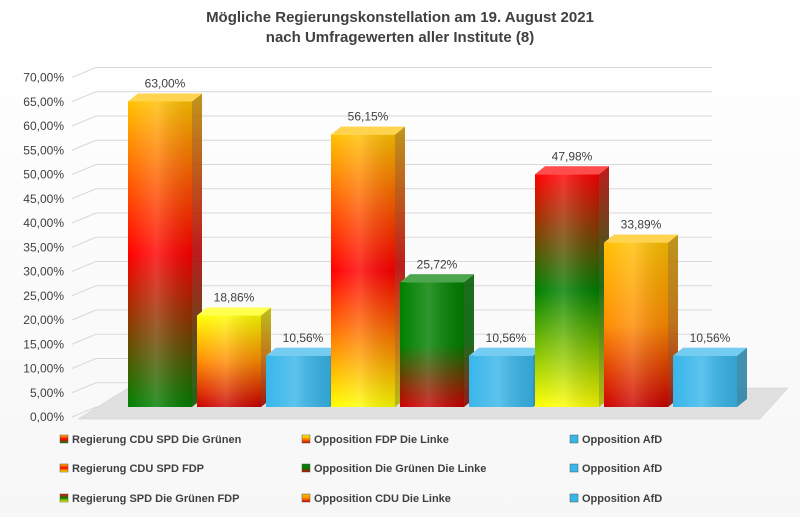 This screenshot has height=517, width=800. Describe the element at coordinates (43, 150) in the screenshot. I see `y-tick-label: 55,00%` at that location.